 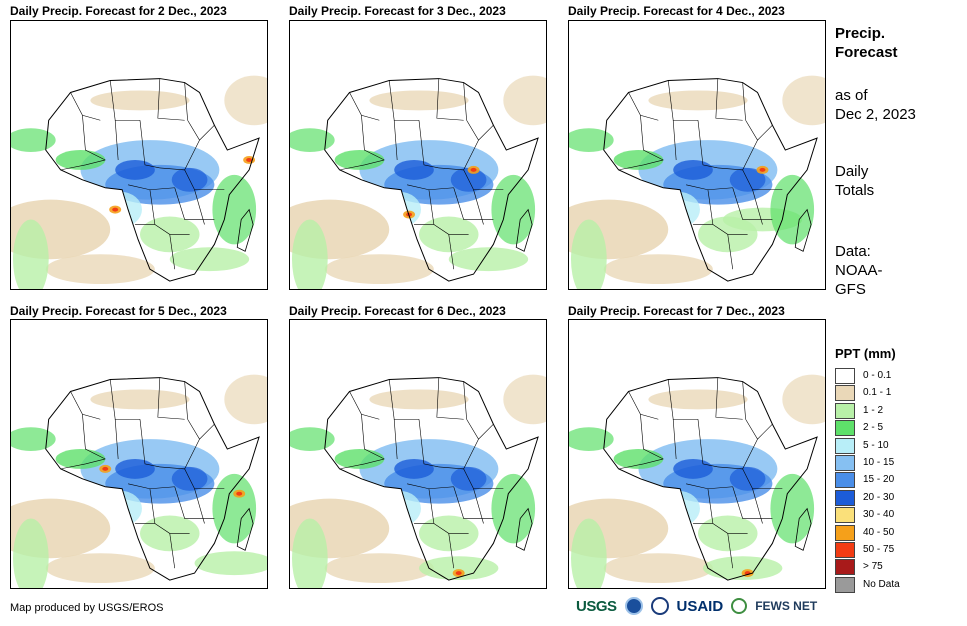 I want to click on coastline, so click(x=710, y=180).